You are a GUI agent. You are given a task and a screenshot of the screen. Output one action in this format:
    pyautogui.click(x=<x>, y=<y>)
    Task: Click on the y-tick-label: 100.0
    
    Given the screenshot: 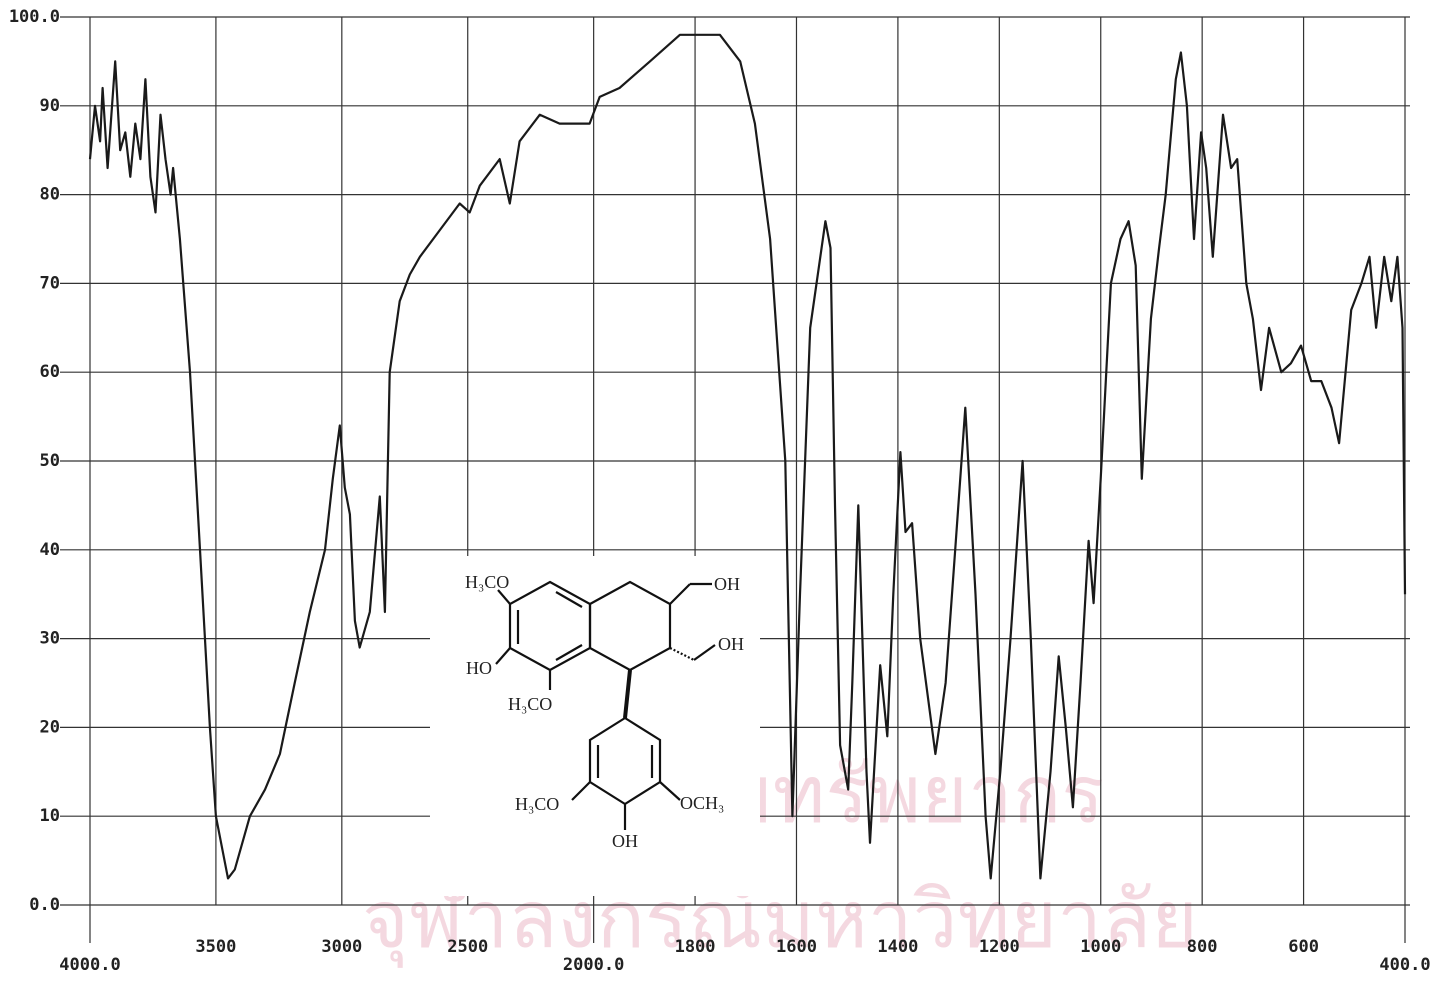 What is the action you would take?
    pyautogui.click(x=34, y=17)
    